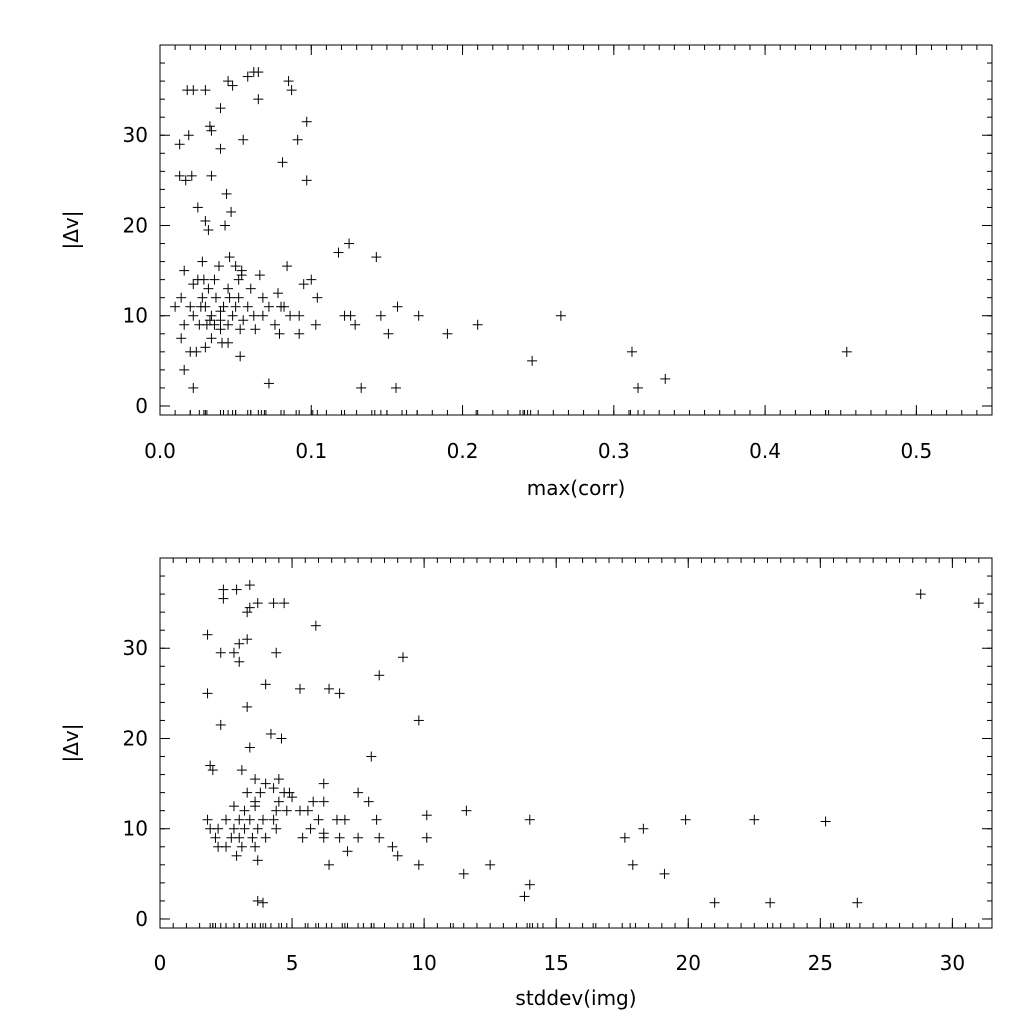 The image size is (1024, 1024). I want to click on x-axis-label: stddev(img), so click(575, 998).